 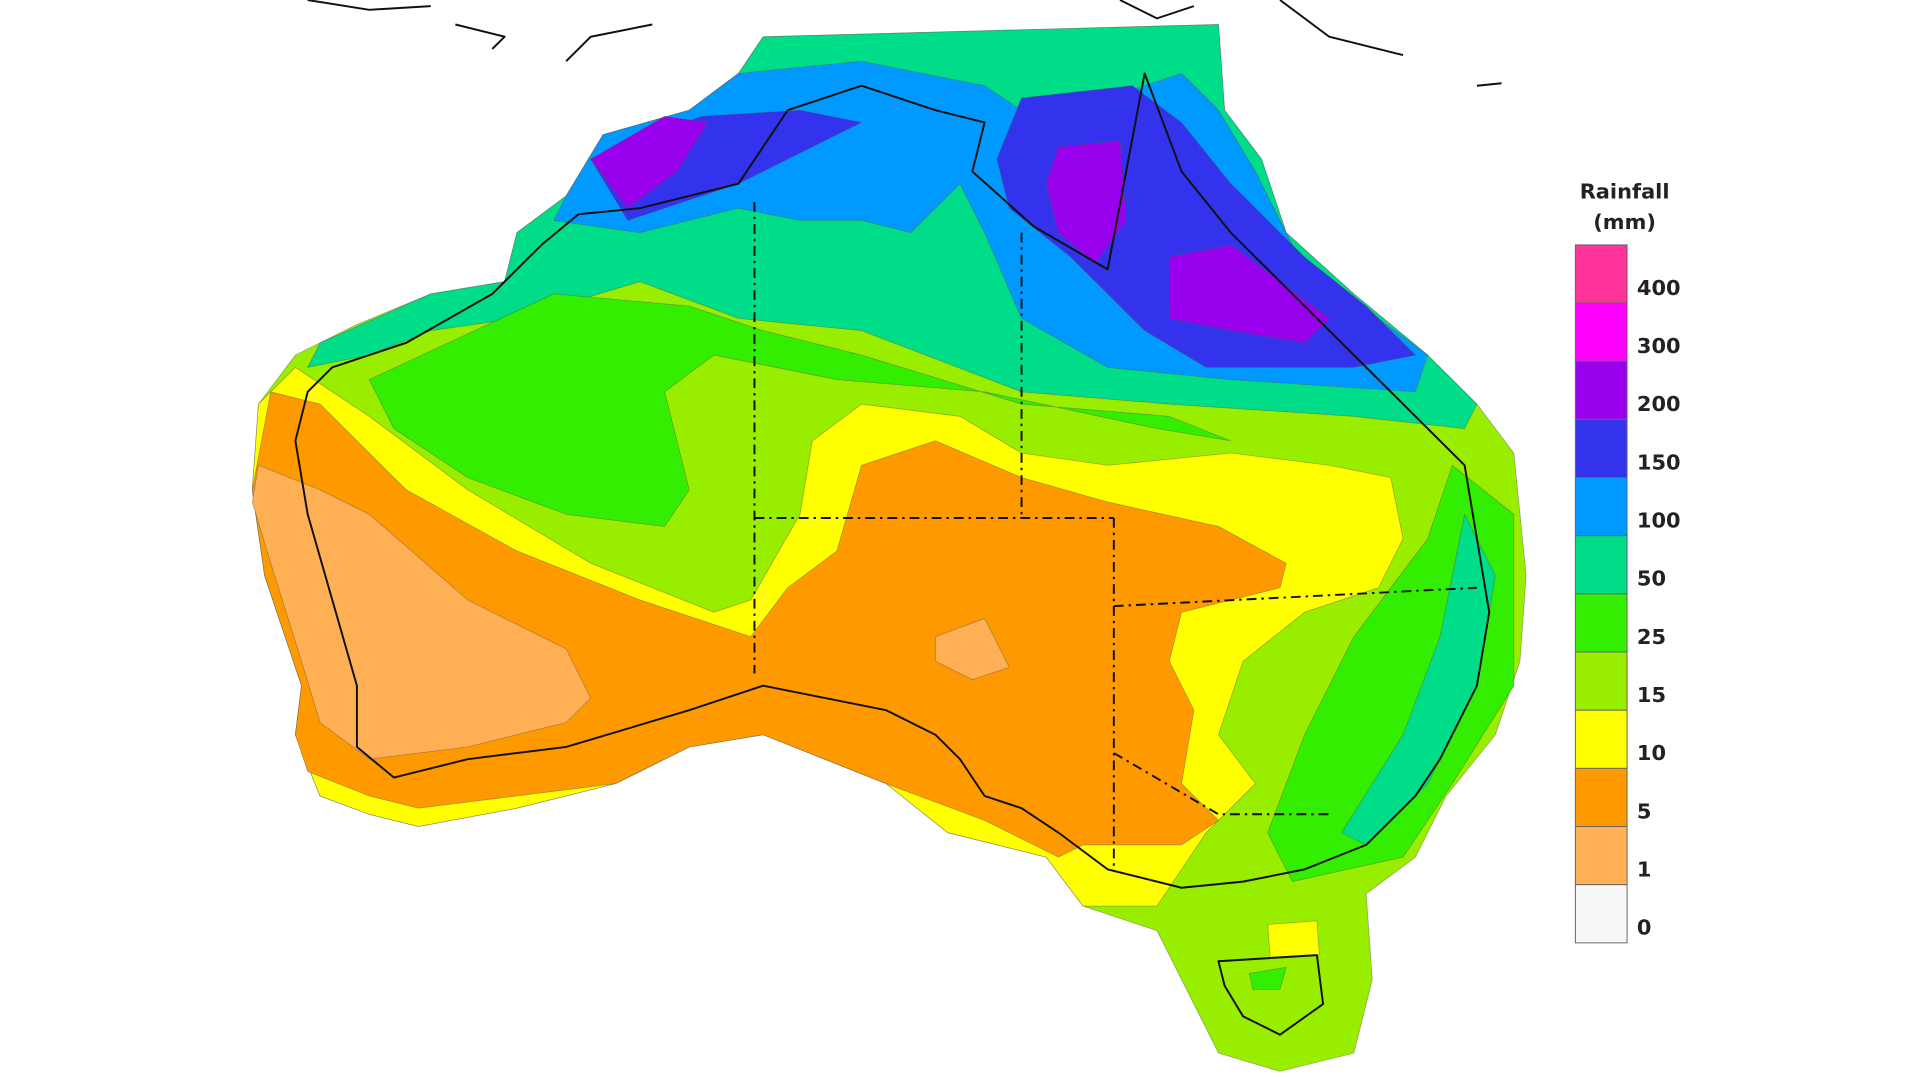 What do you see at coordinates (1271, 995) in the screenshot?
I see `tasmania-coastline` at bounding box center [1271, 995].